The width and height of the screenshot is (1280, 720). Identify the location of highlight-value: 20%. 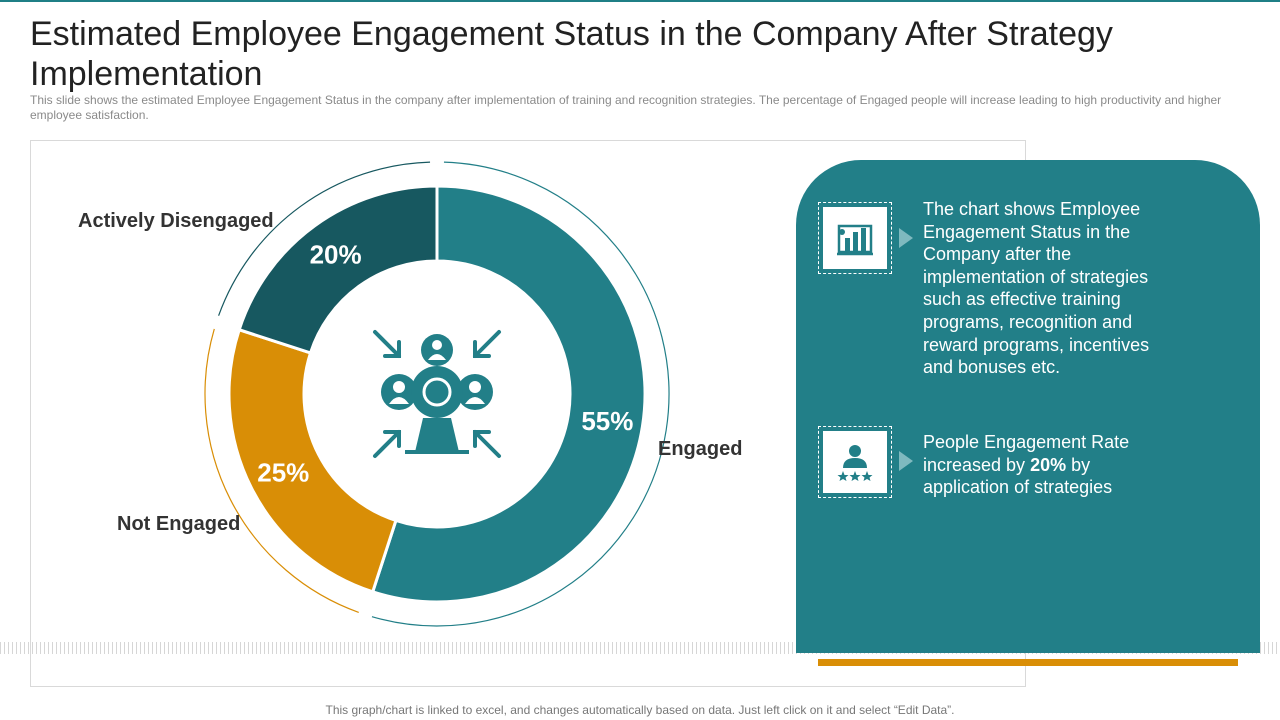
(1048, 464).